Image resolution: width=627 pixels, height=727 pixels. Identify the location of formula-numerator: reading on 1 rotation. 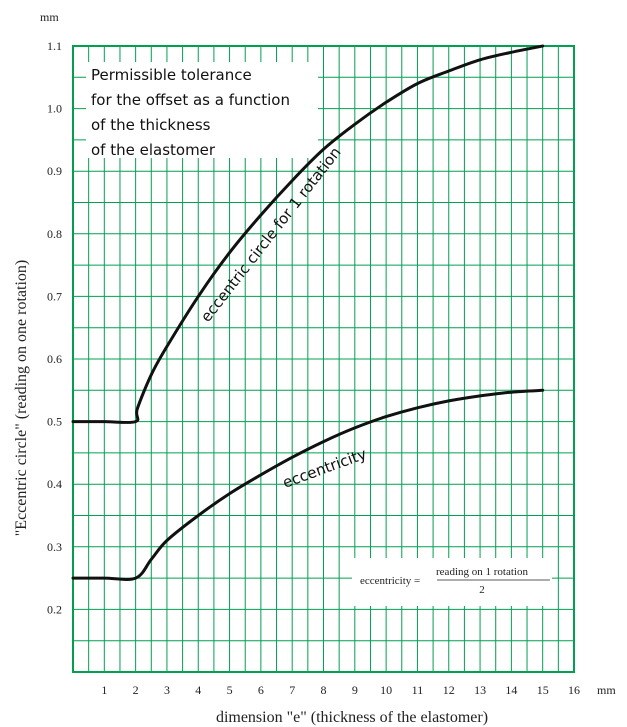
(482, 572).